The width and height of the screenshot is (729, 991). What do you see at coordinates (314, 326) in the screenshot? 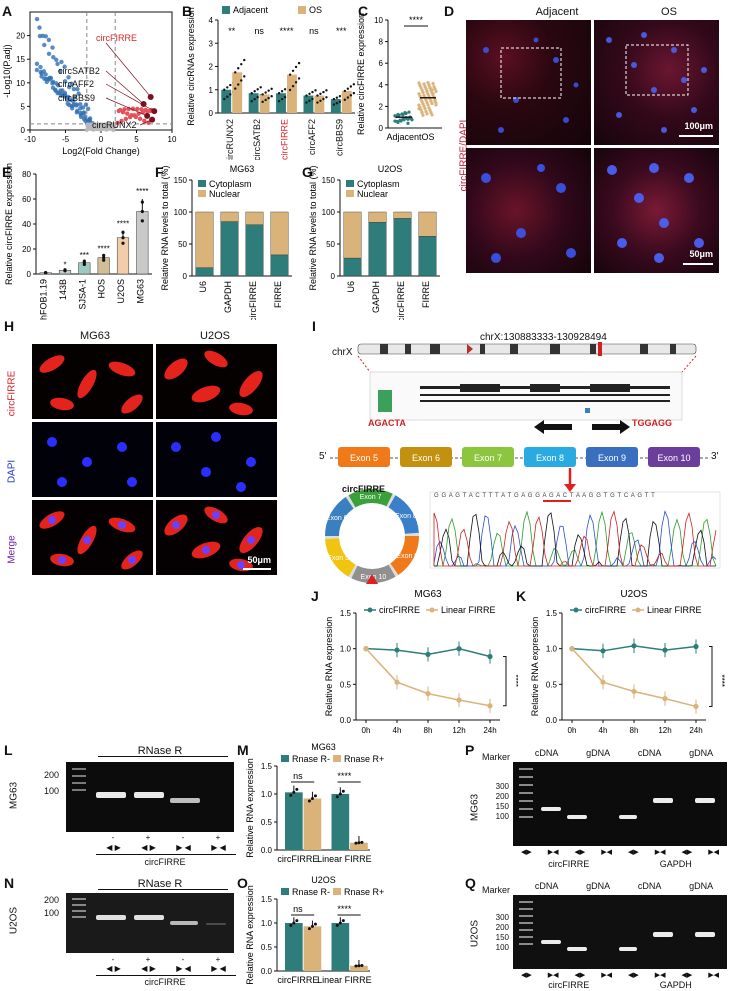
I see `panel-label-i: I` at bounding box center [314, 326].